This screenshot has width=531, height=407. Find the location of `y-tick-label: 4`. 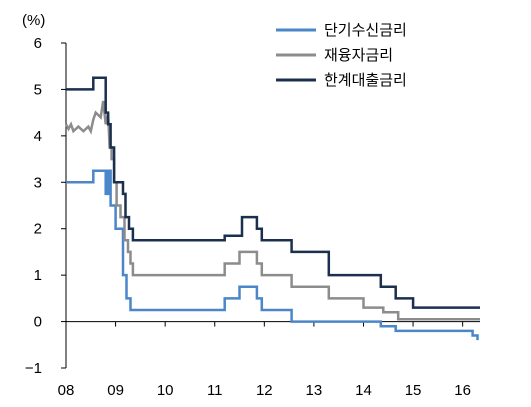

y-tick-label: 4 is located at coordinates (38, 136).